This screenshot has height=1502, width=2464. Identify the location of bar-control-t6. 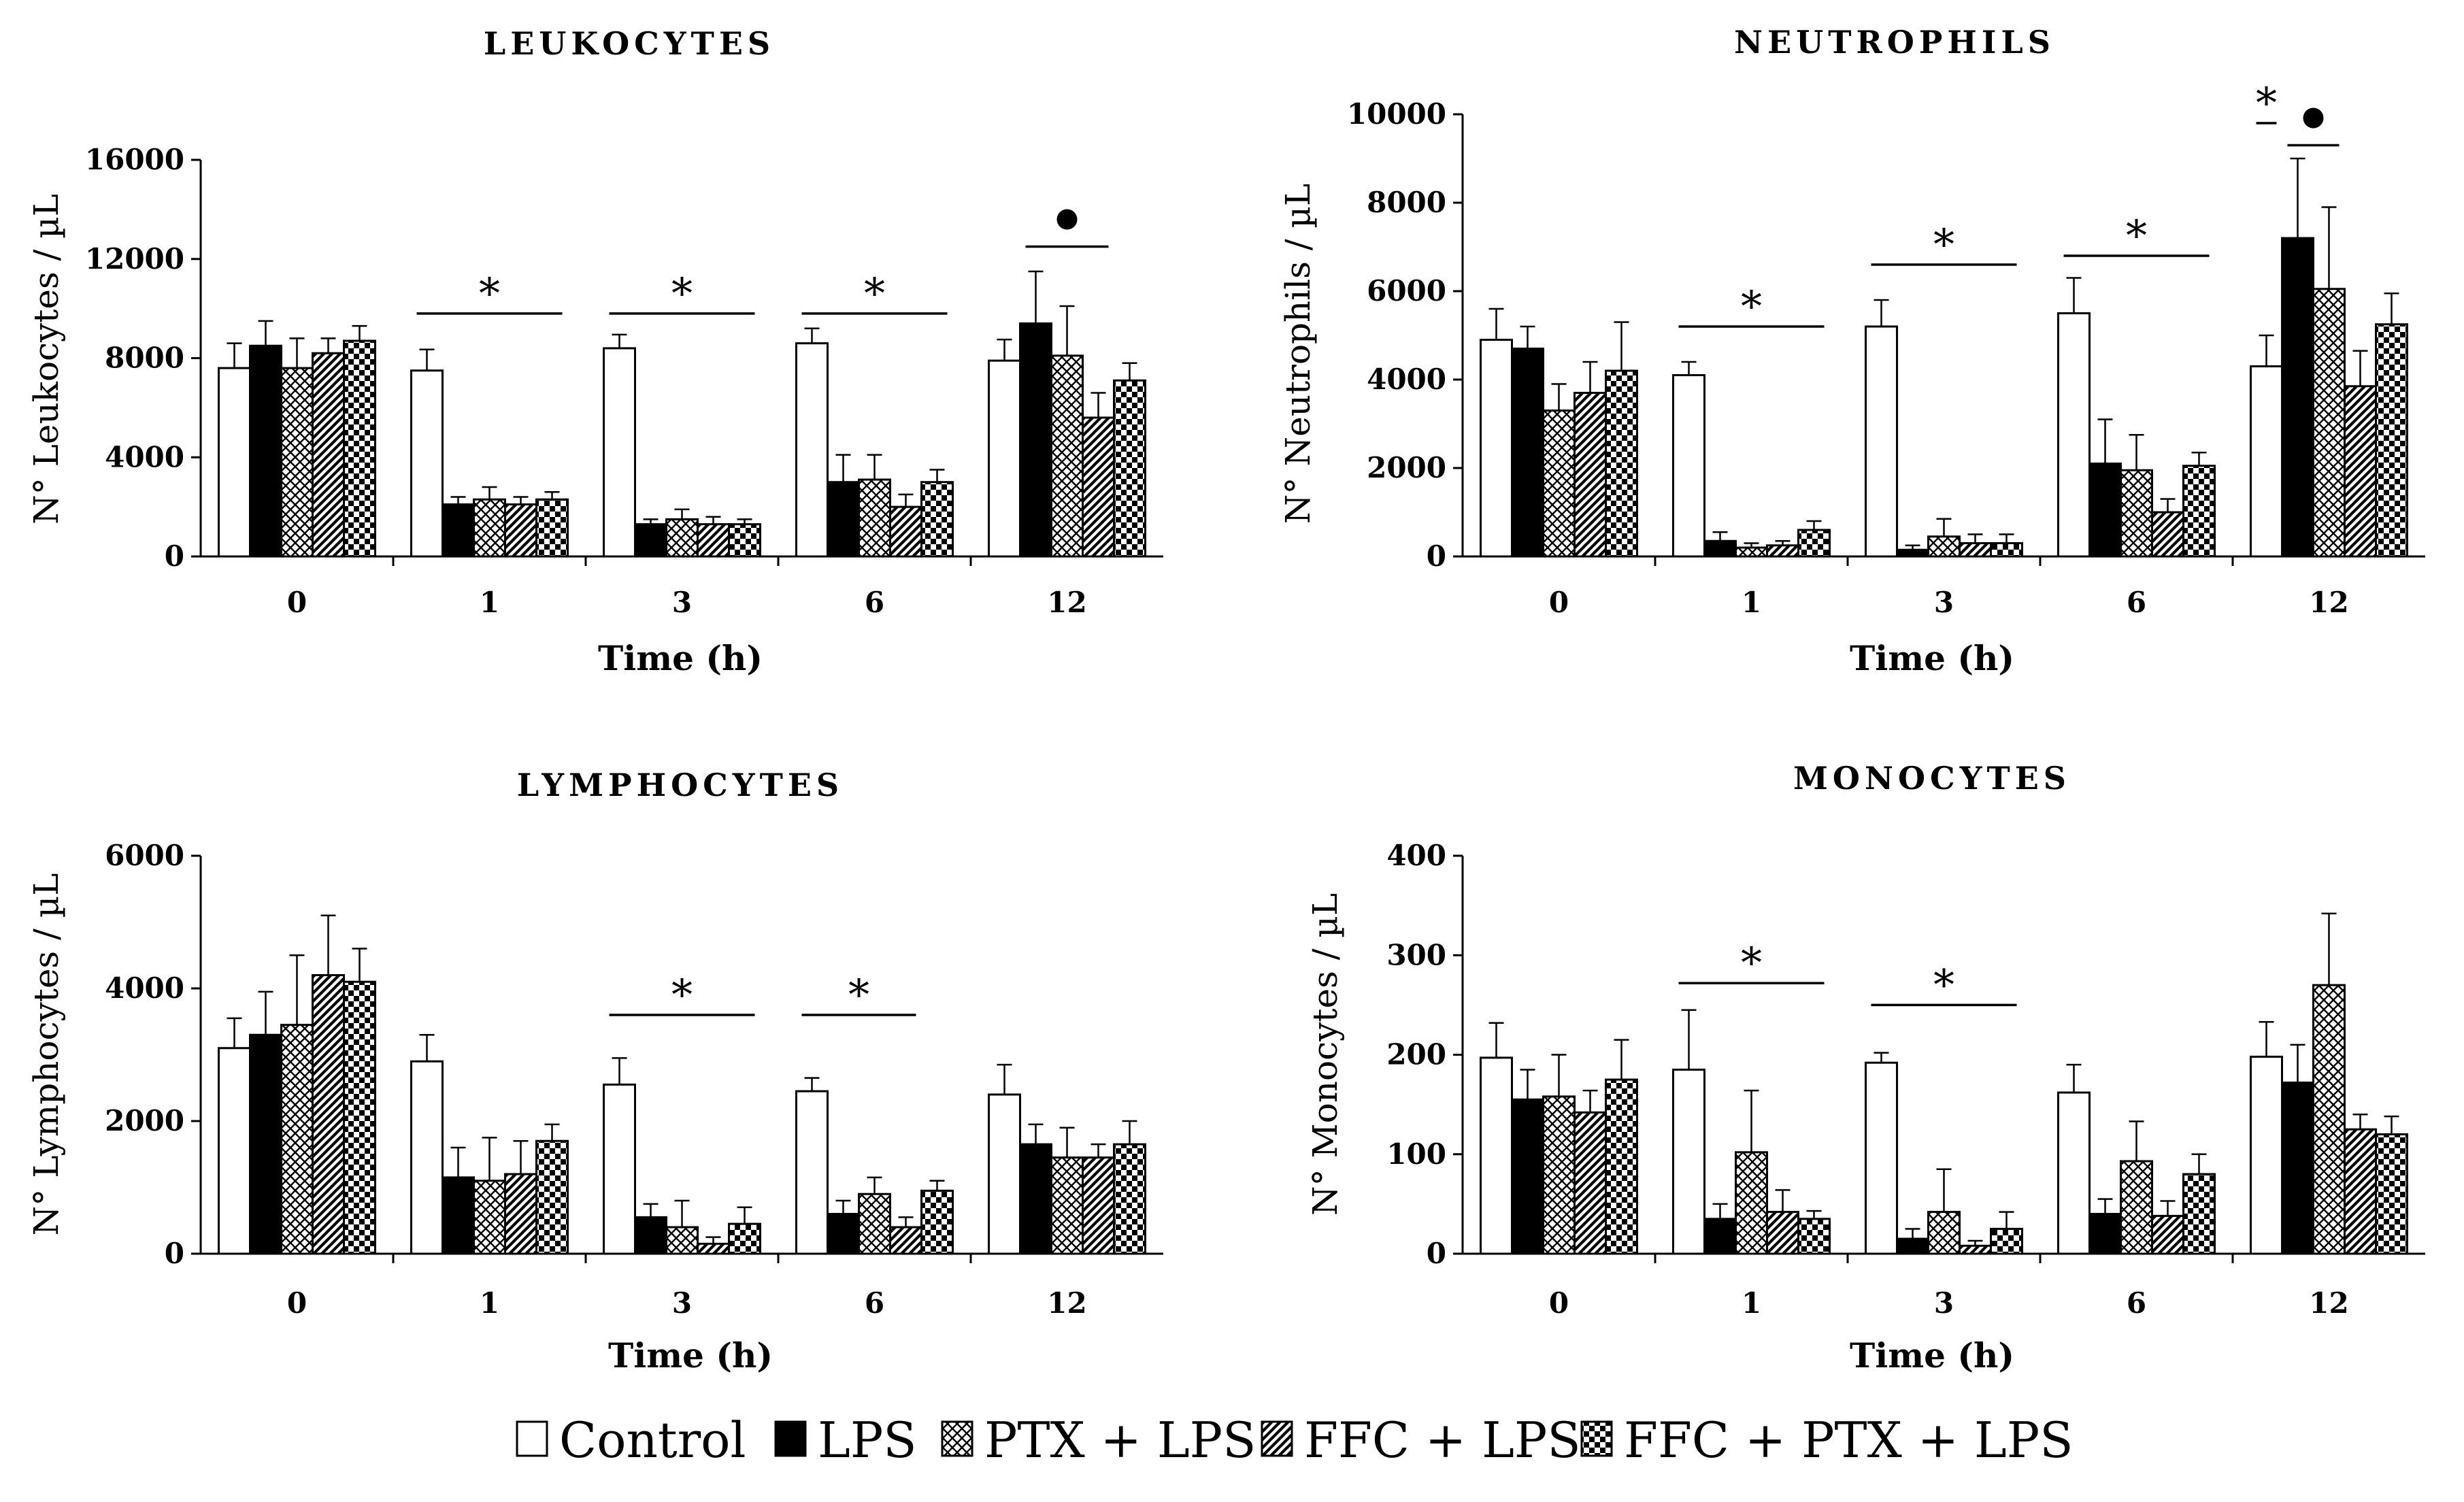
(812, 1172).